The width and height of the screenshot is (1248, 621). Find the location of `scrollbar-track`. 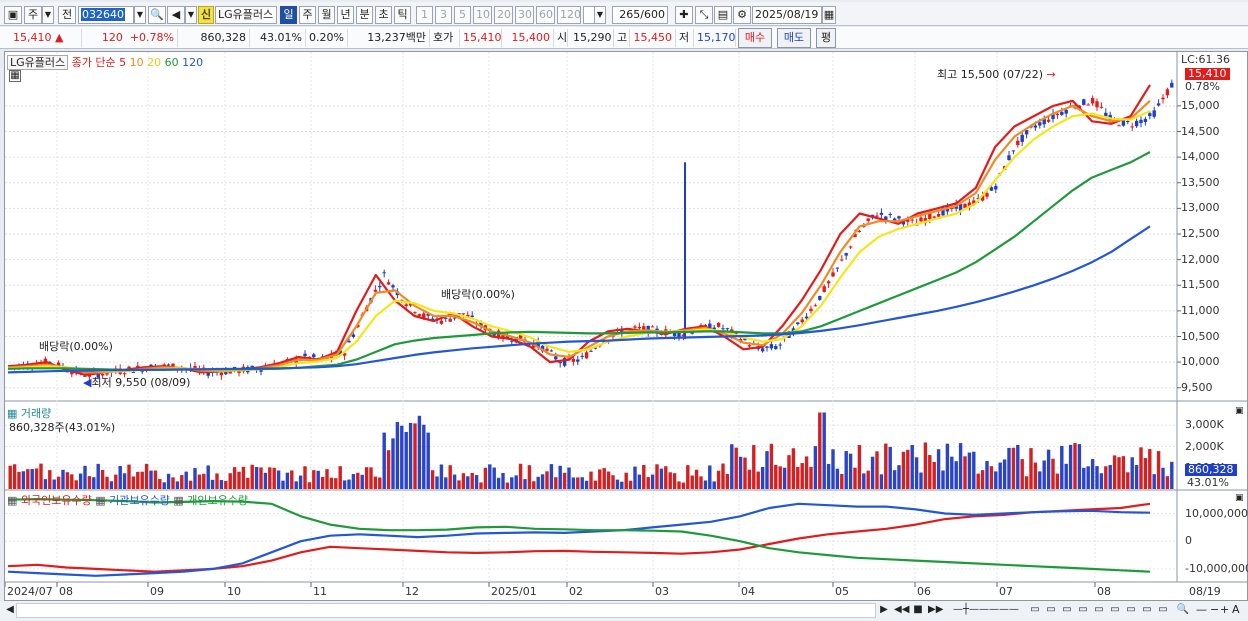

scrollbar-track is located at coordinates (446, 610).